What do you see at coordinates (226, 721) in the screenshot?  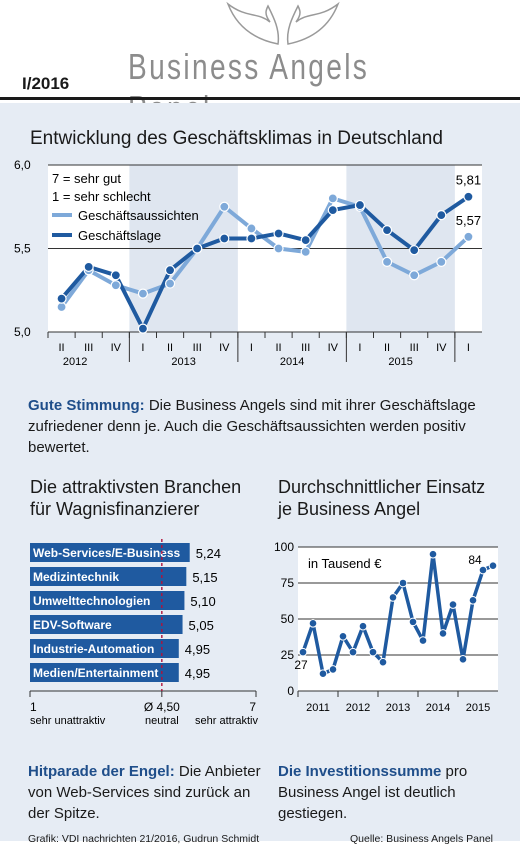 I see `max-desc: sehr attraktiv` at bounding box center [226, 721].